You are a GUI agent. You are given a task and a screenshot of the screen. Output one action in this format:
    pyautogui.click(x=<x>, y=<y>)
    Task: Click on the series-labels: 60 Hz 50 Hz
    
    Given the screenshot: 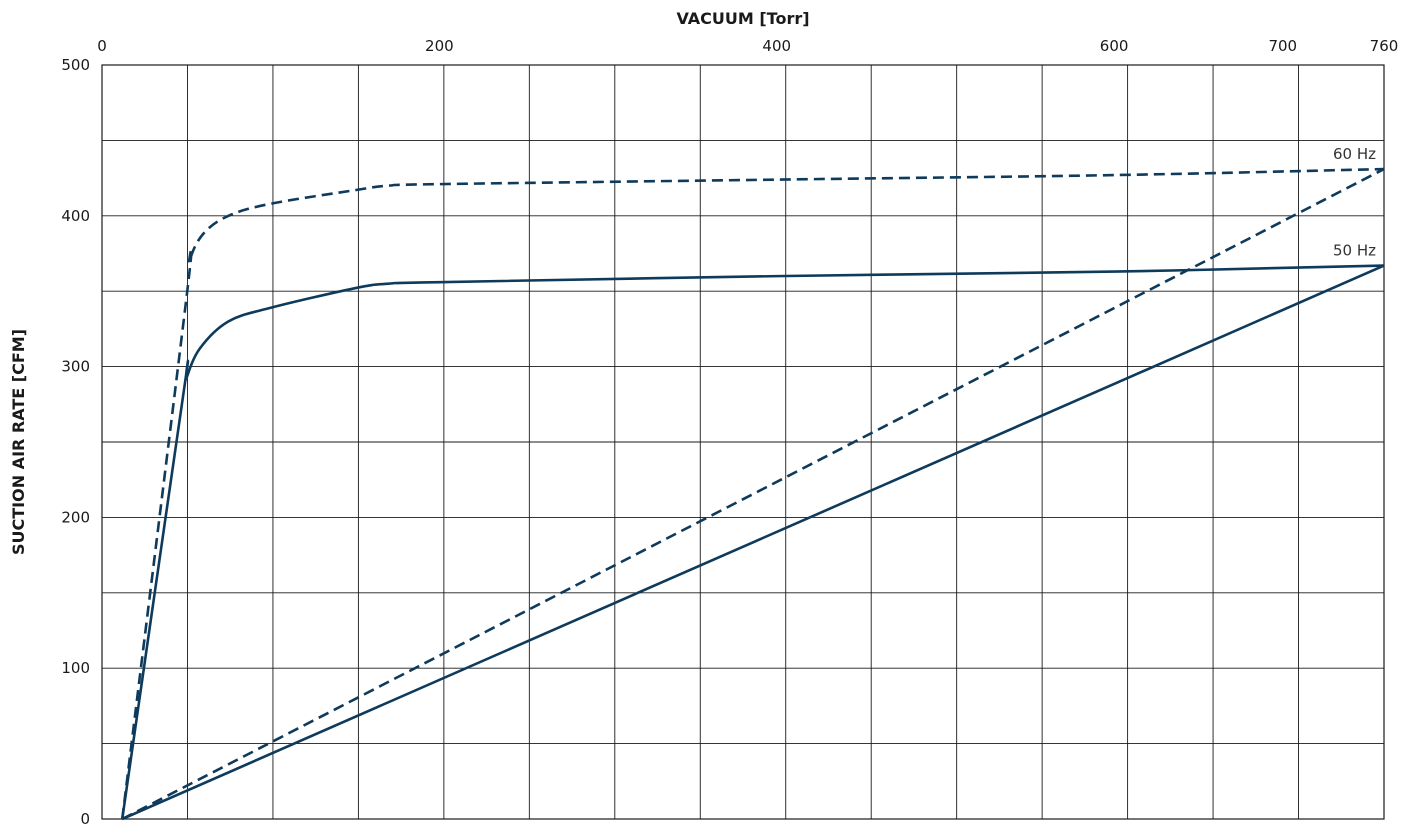 What is the action you would take?
    pyautogui.click(x=1354, y=202)
    